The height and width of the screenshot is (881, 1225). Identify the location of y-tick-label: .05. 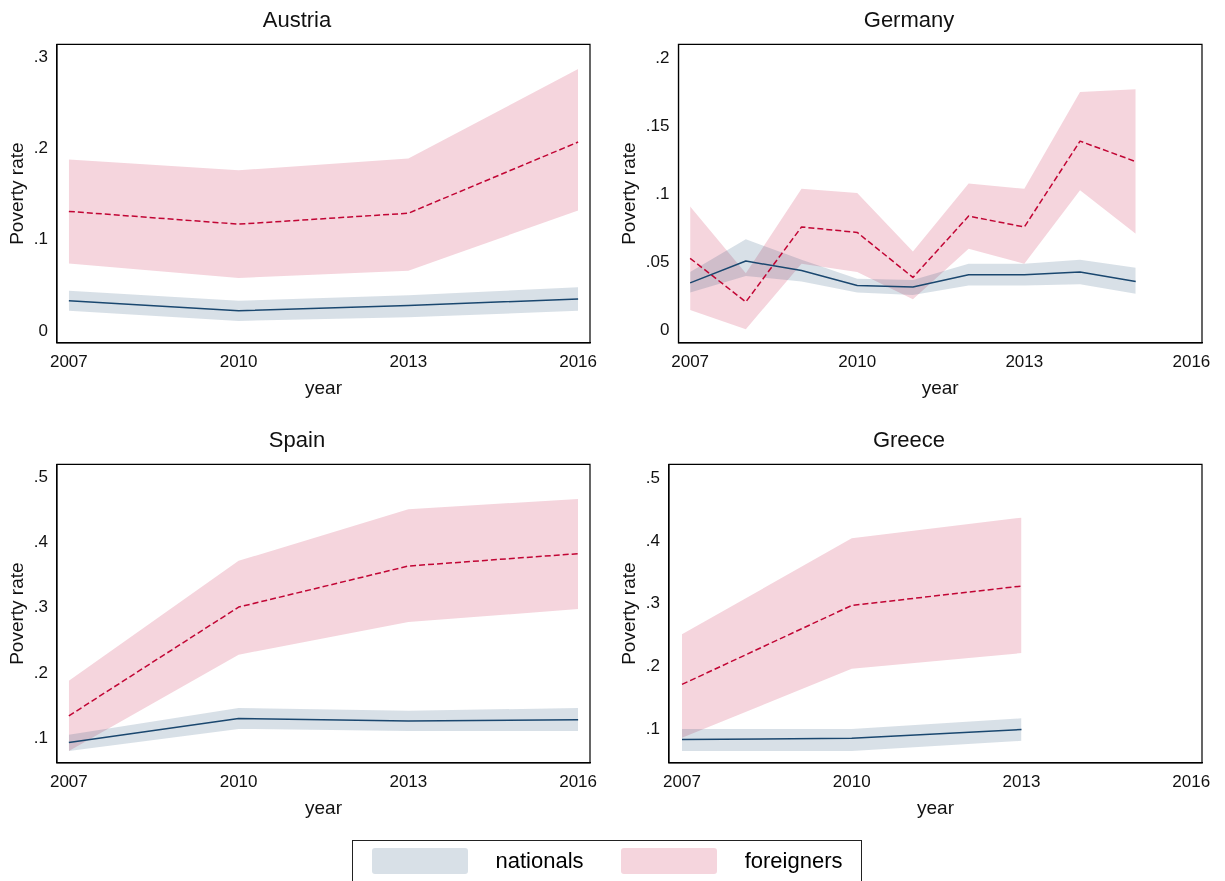
(657, 262).